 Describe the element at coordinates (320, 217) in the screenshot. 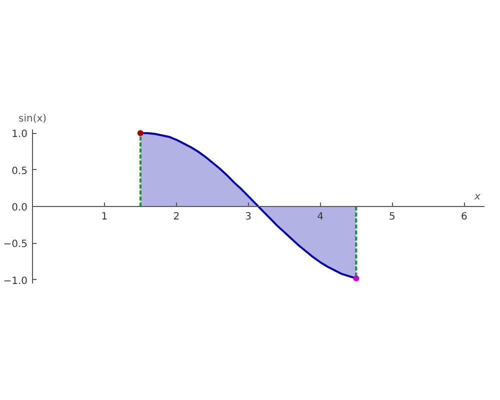

I see `x-tick-label: 4` at that location.